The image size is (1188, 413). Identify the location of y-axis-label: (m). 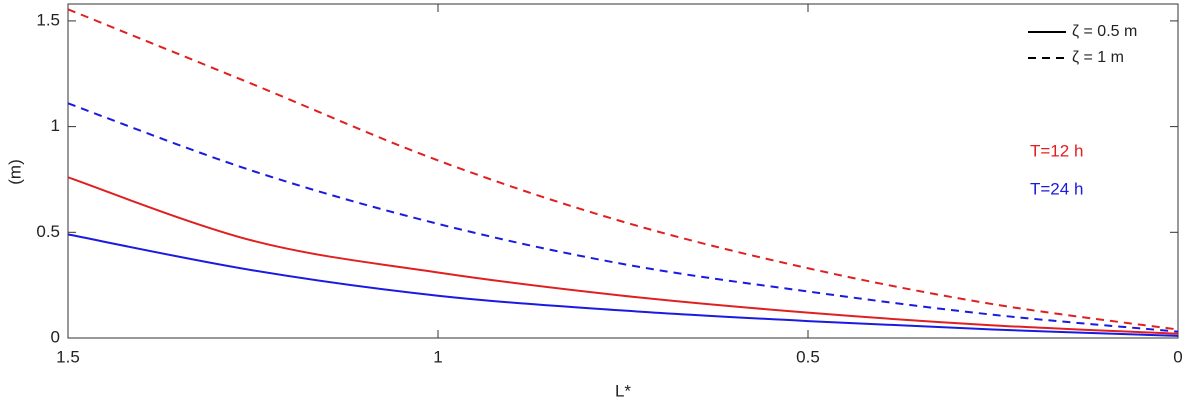
(14, 171).